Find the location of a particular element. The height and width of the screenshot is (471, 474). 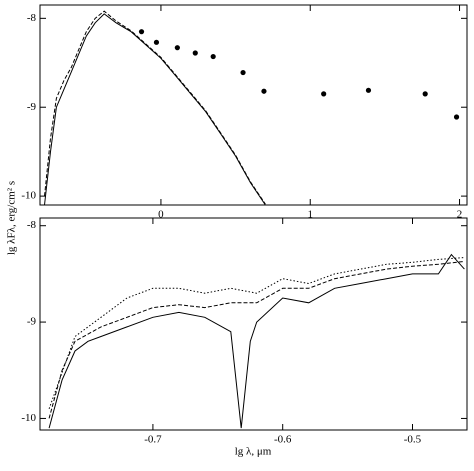

x-tick-label: 1 is located at coordinates (310, 215).